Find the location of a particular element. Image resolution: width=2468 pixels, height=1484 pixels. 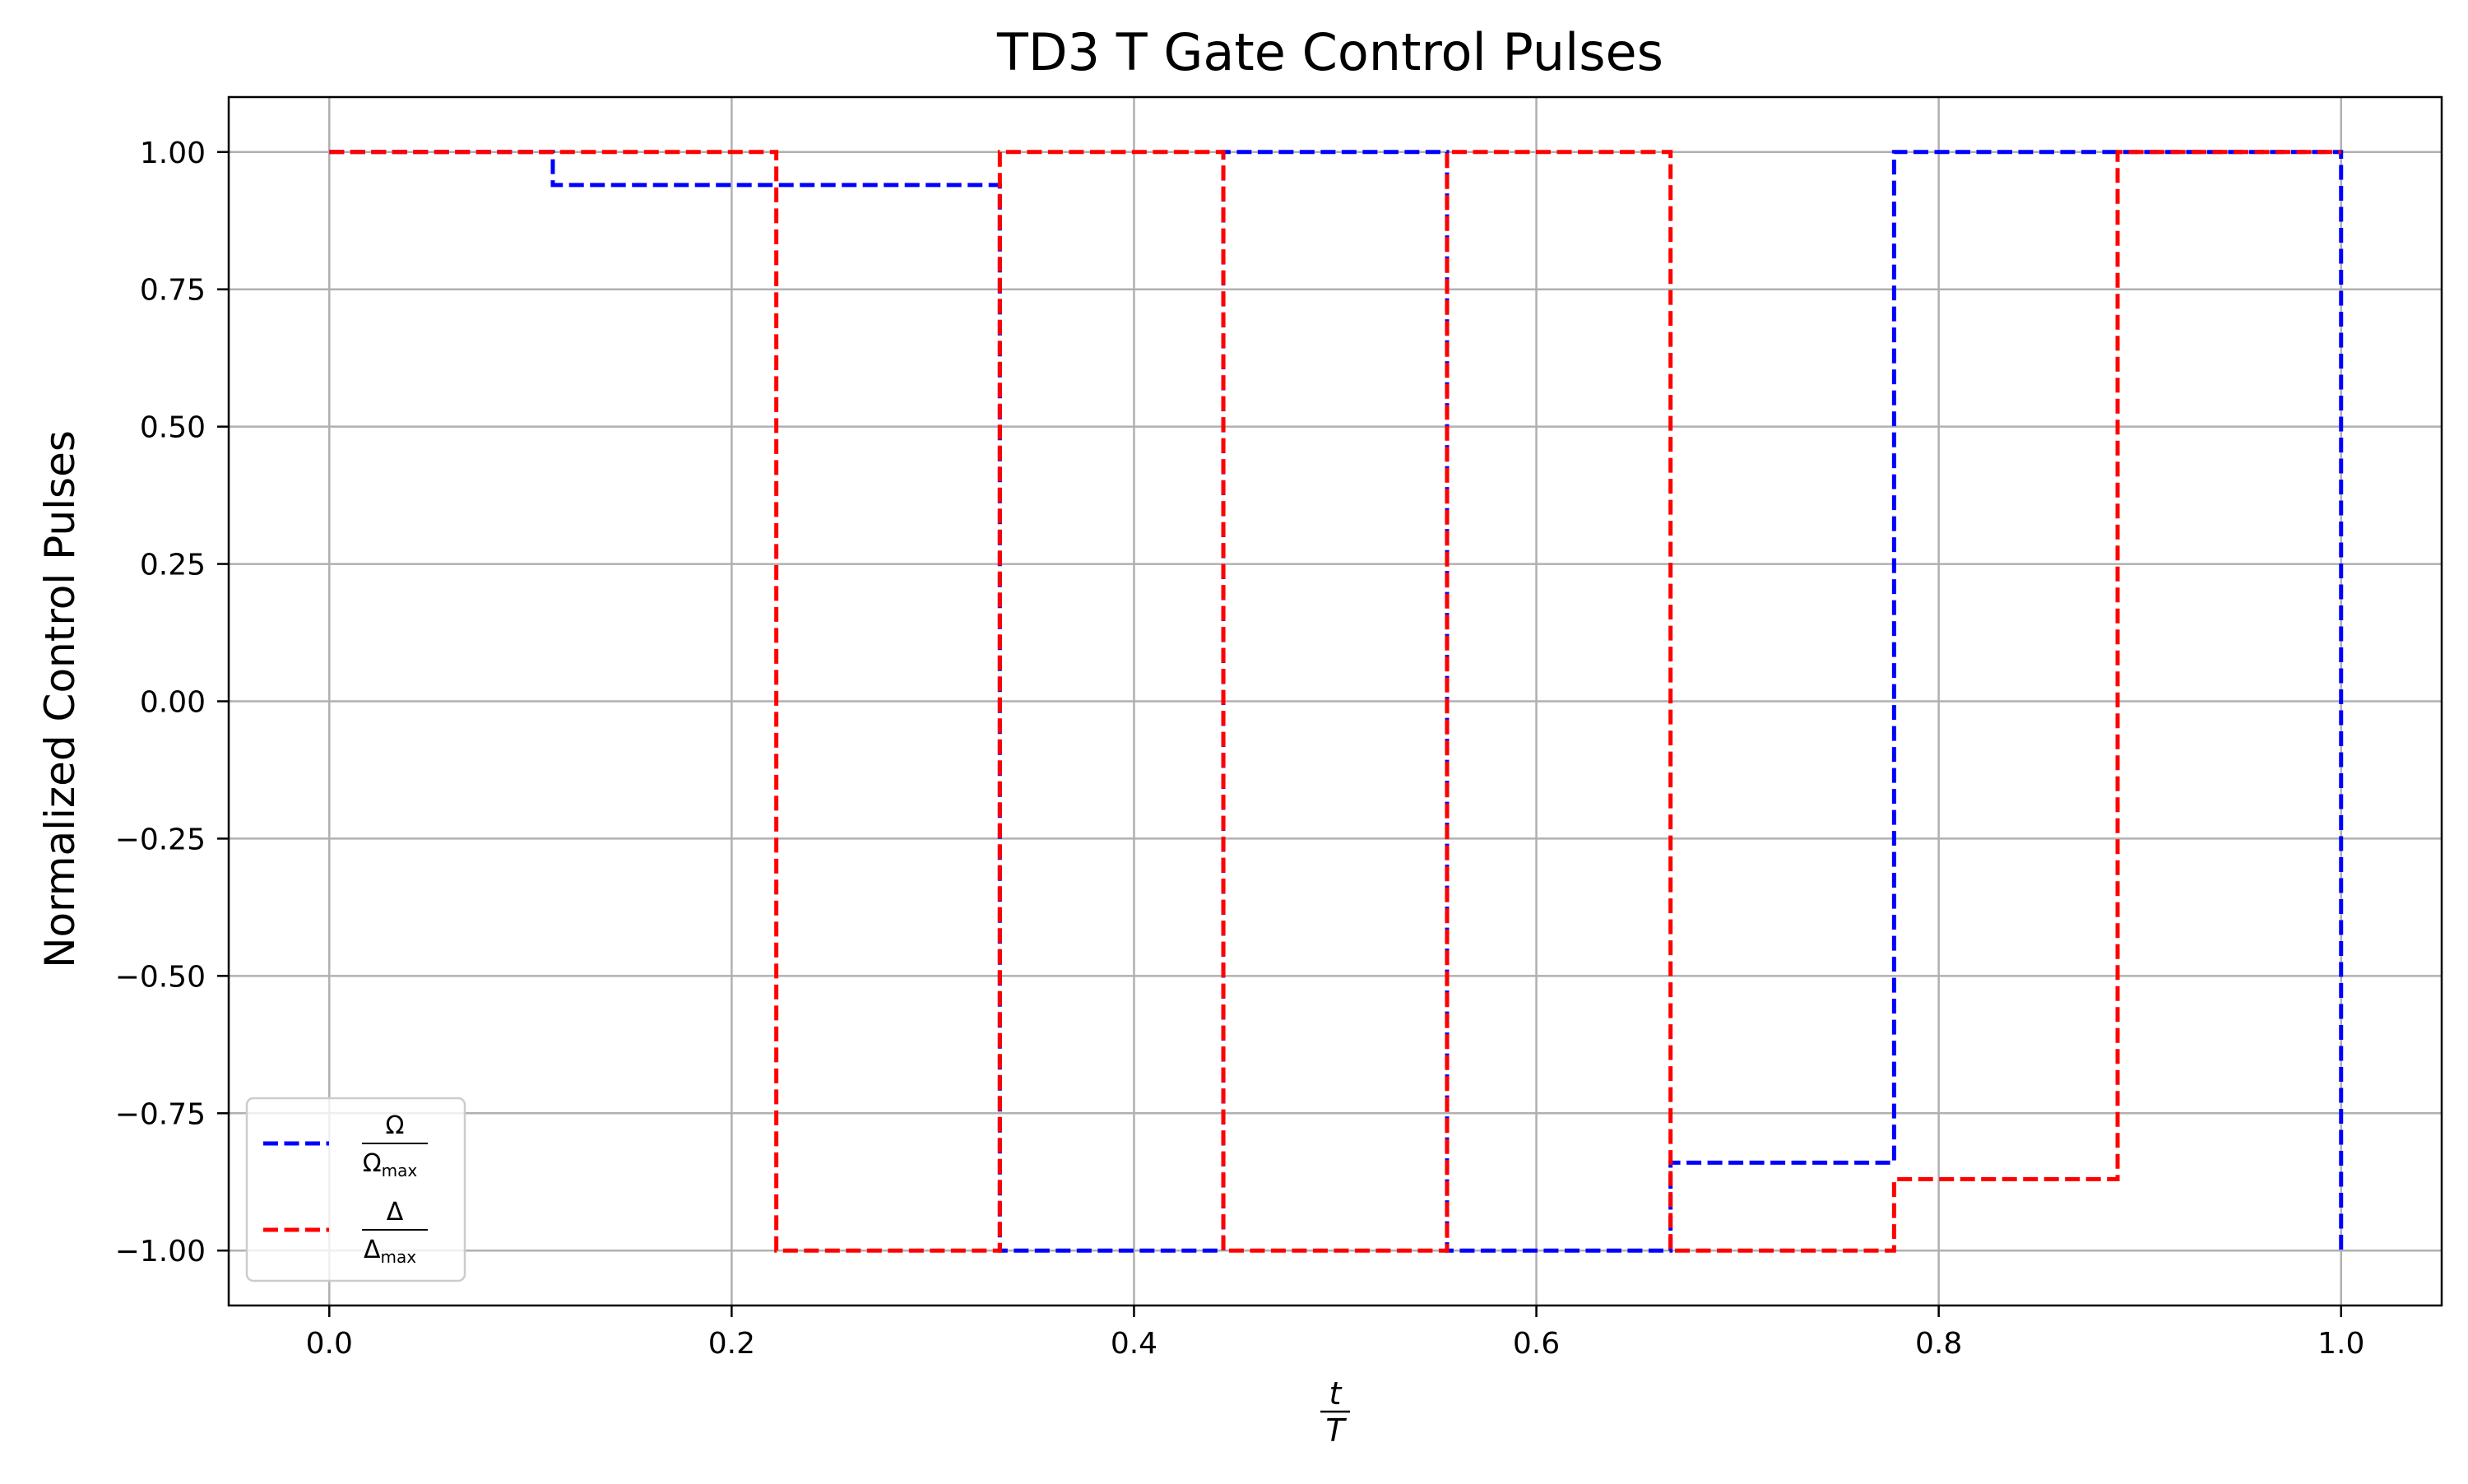

y-tick-label: −1.00 is located at coordinates (160, 1251).